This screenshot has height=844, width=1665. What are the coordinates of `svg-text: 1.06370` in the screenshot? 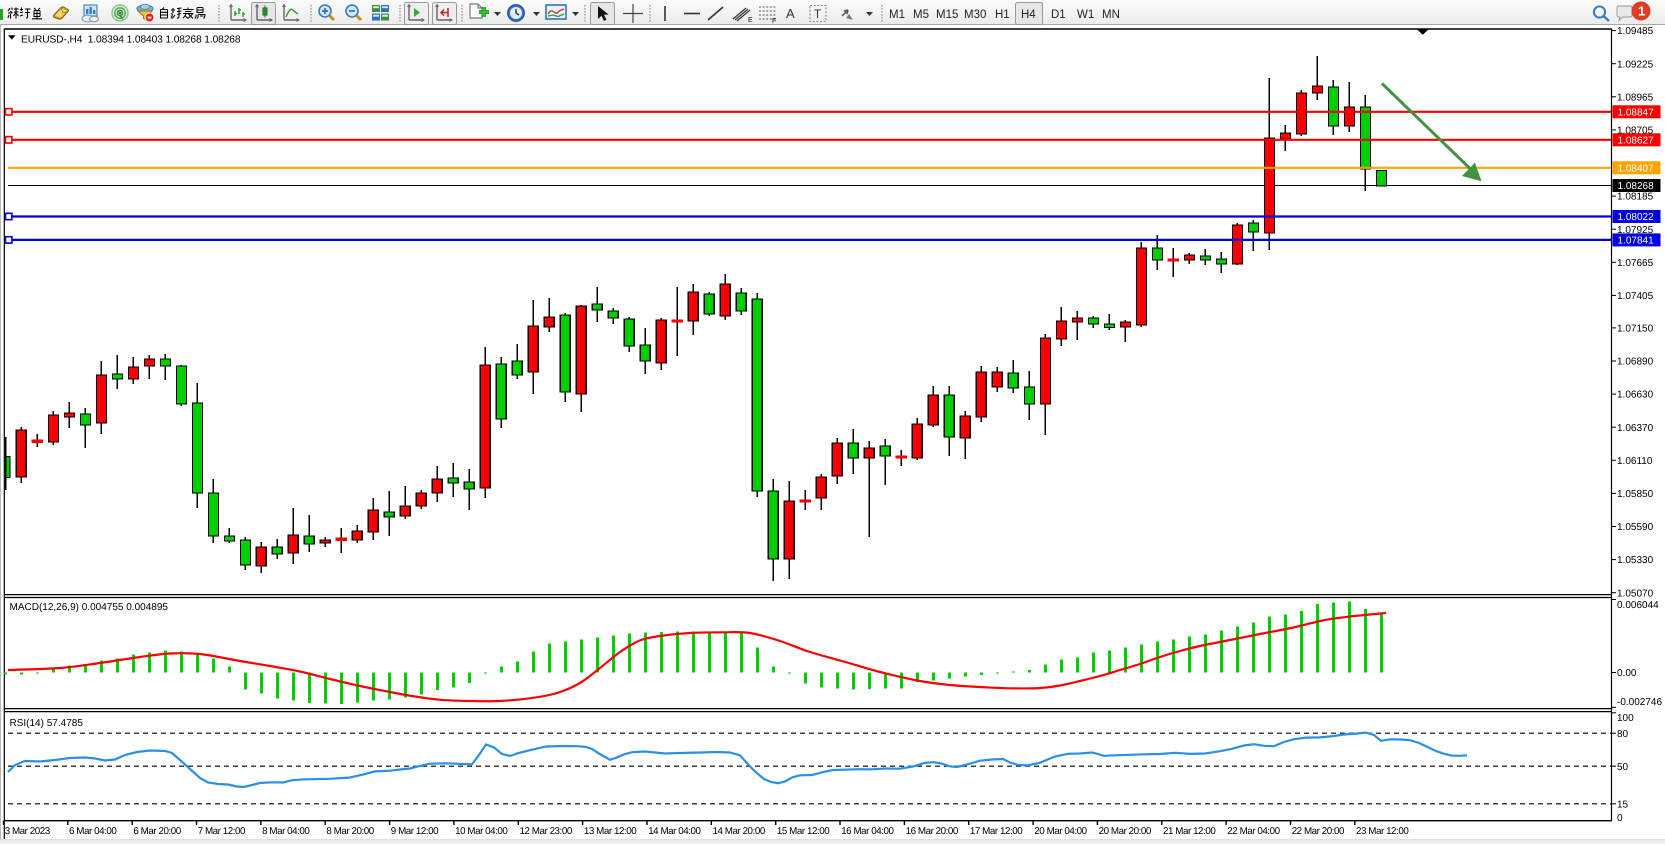 It's located at (1635, 428).